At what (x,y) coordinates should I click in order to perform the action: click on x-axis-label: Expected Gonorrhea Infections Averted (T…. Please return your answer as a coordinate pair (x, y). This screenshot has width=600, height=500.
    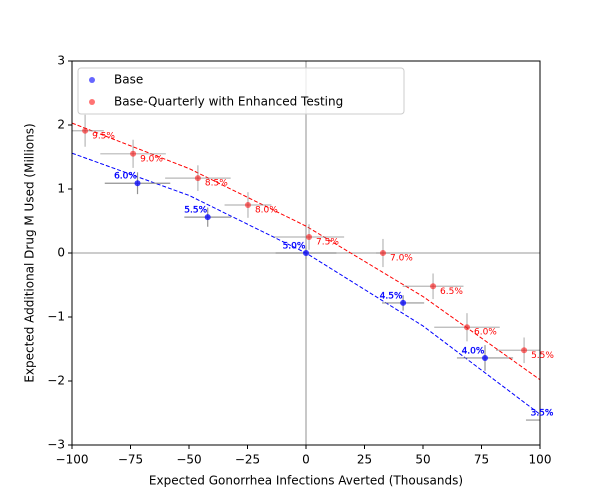
    Looking at the image, I should click on (306, 481).